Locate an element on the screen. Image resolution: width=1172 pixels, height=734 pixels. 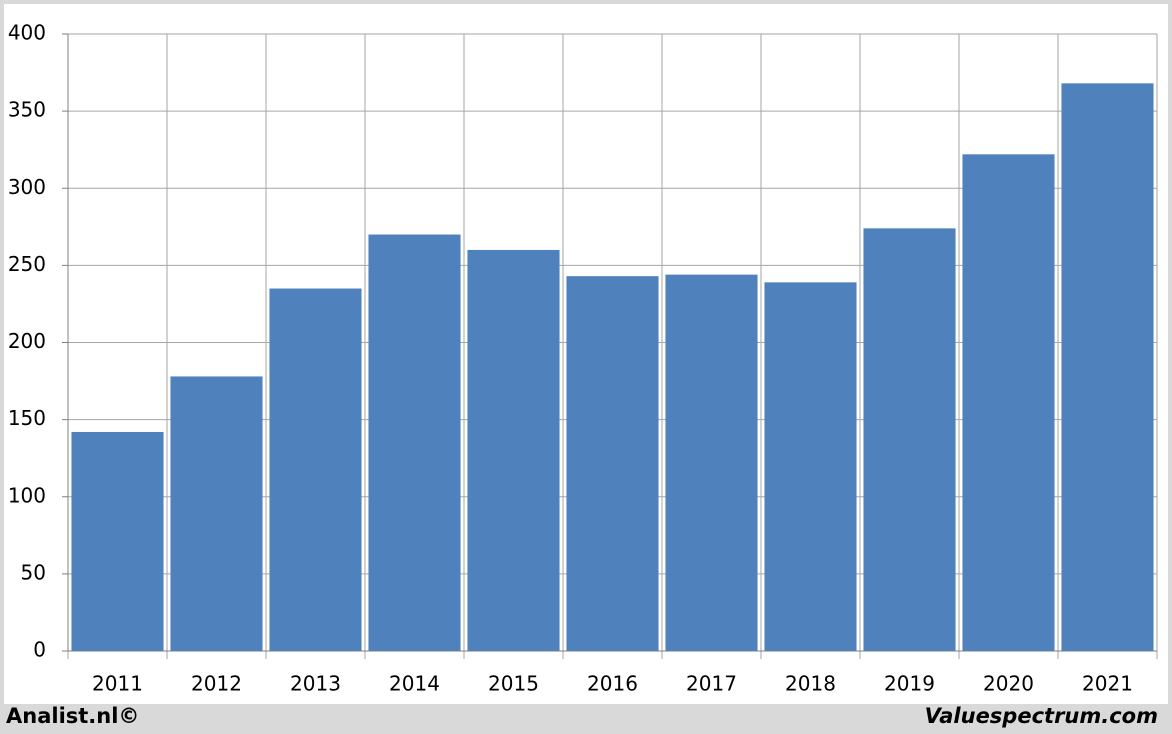
x-tick-label: 2017 is located at coordinates (711, 684).